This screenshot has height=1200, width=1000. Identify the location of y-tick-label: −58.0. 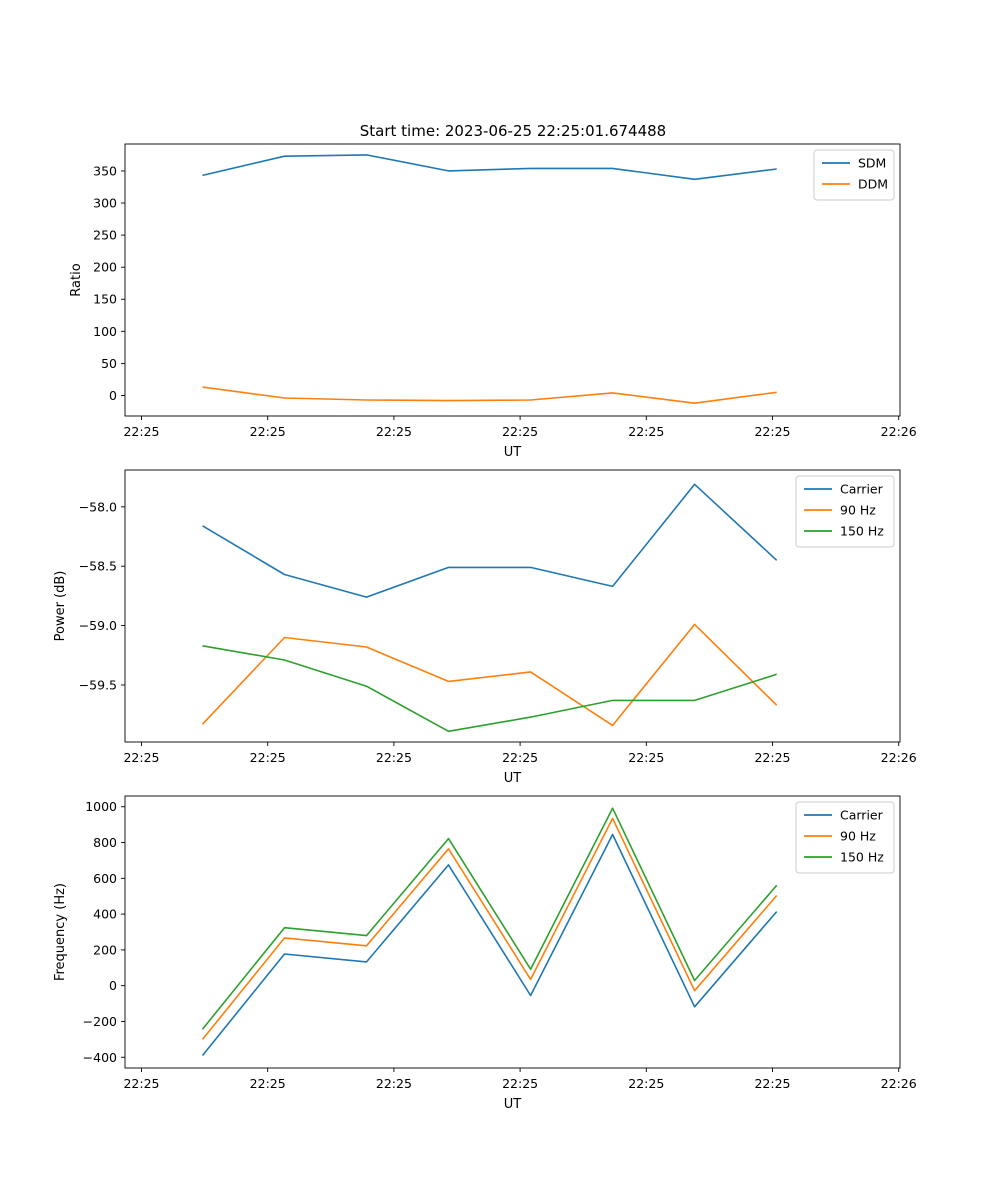
(98, 506).